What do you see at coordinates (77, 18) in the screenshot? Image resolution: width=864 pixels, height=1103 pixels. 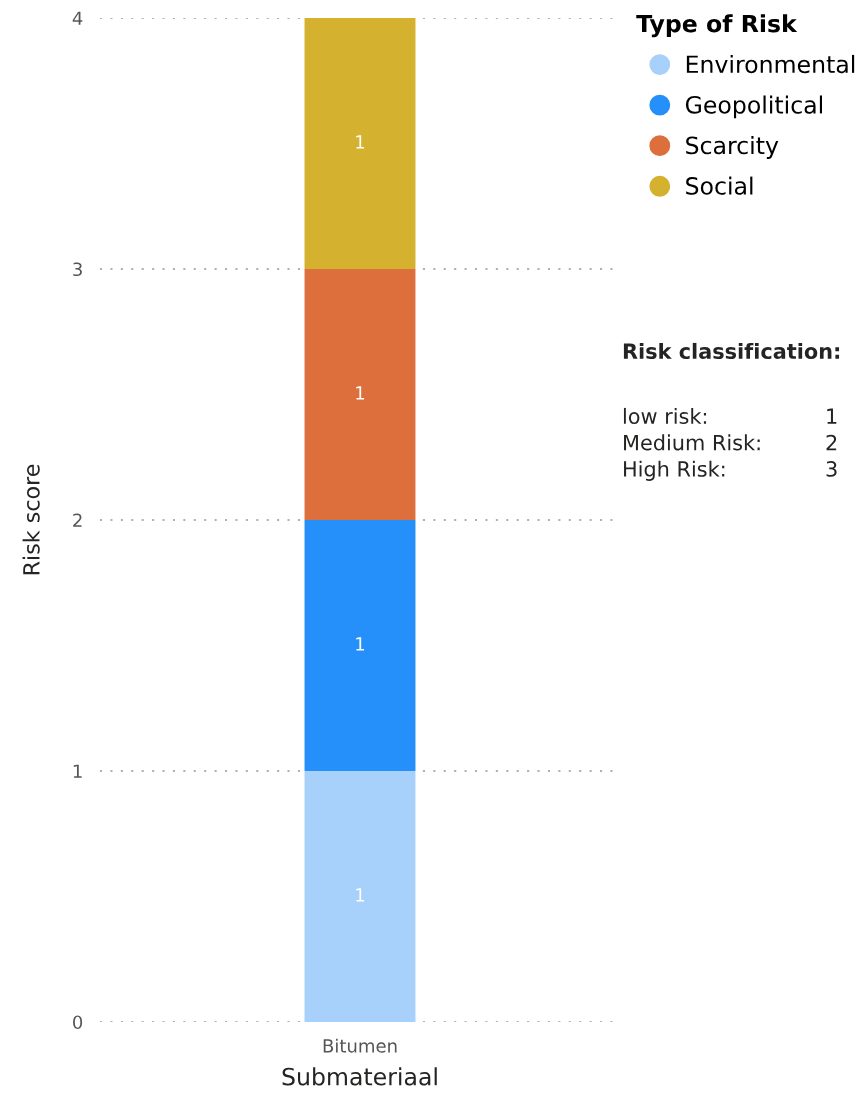 I see `y-tick-label: 4` at bounding box center [77, 18].